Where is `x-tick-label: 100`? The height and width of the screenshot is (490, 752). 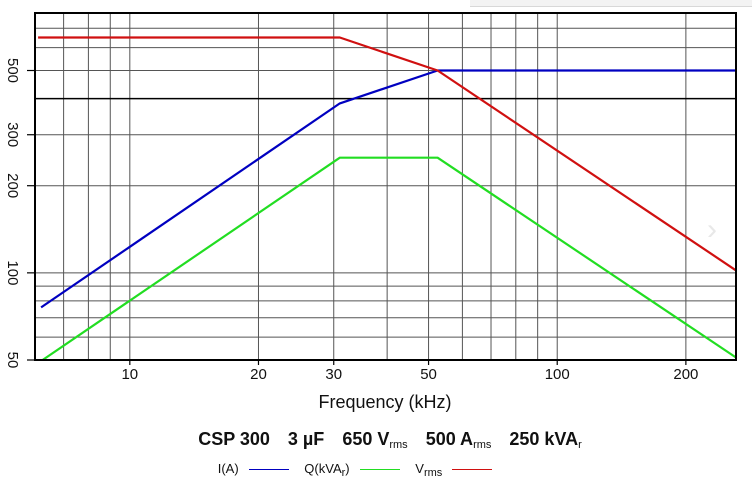
x-tick-label: 100 is located at coordinates (557, 374).